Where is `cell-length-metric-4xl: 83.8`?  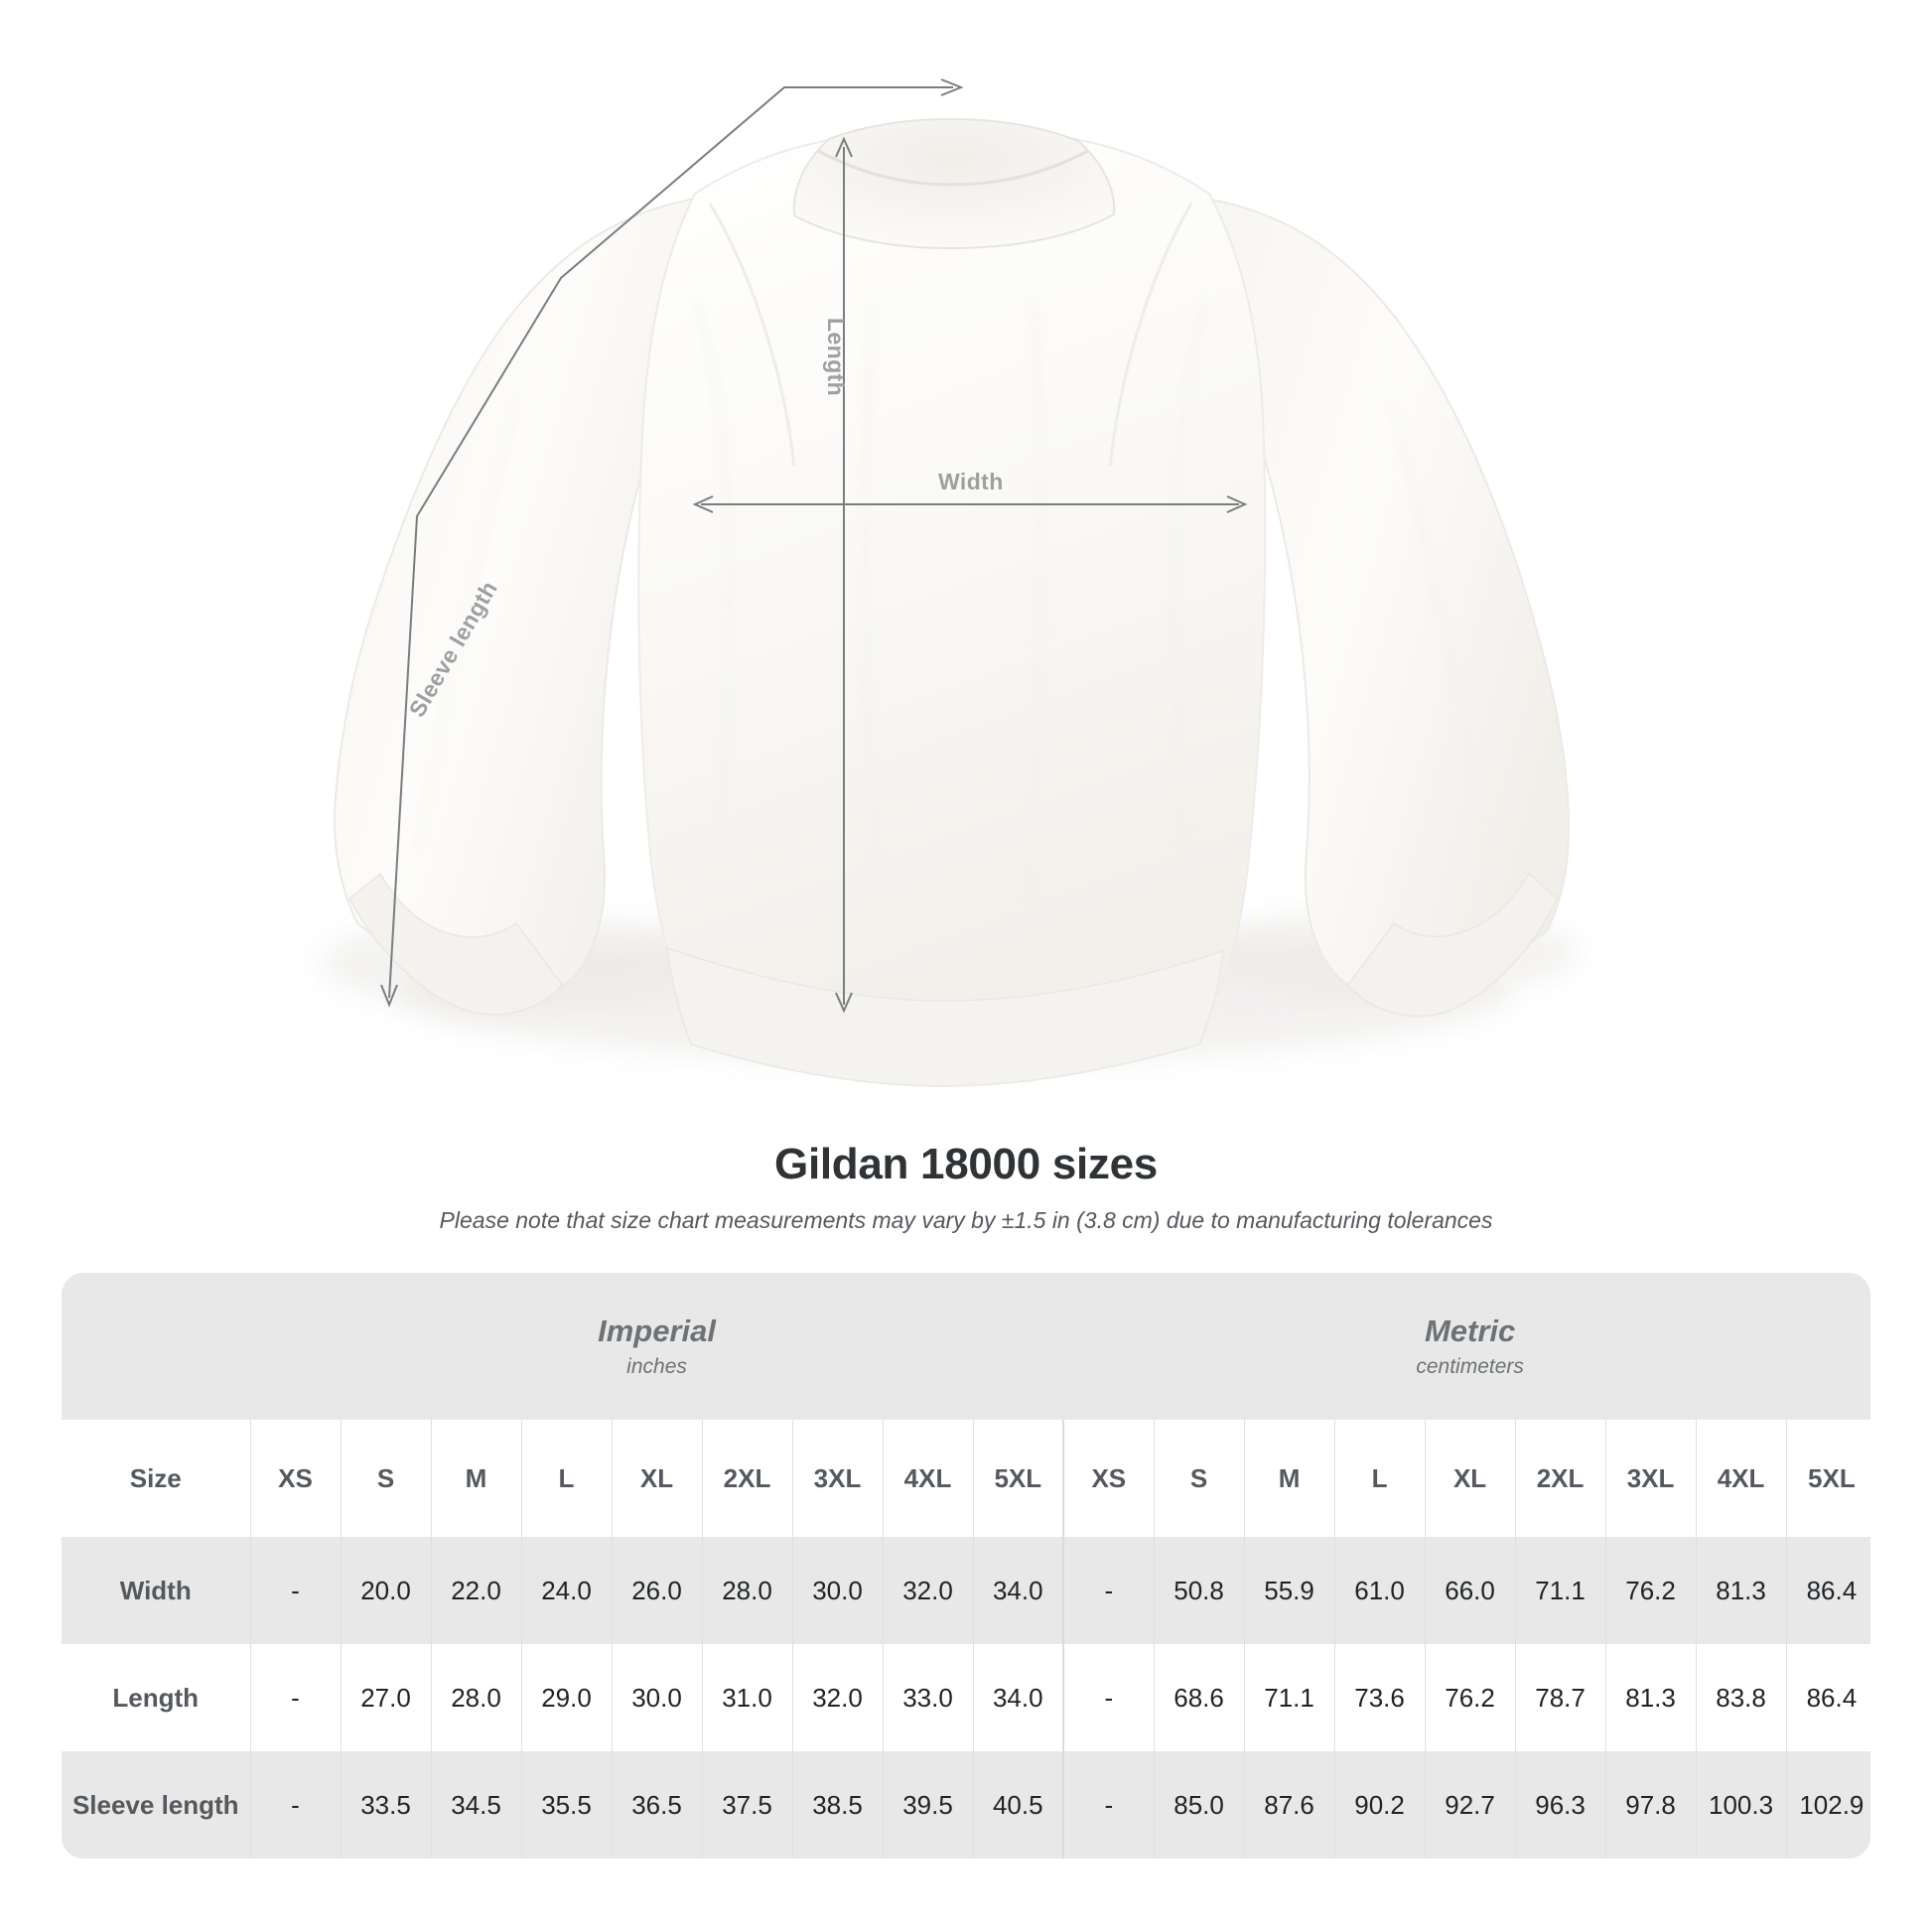 cell-length-metric-4xl: 83.8 is located at coordinates (1741, 1698).